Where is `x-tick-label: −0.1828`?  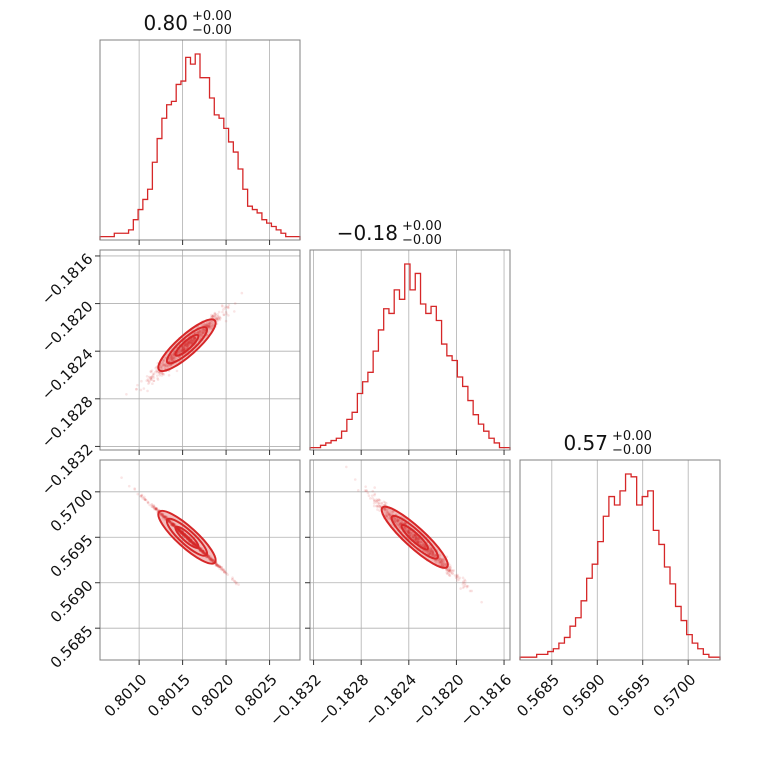 x-tick-label: −0.1828 is located at coordinates (343, 700).